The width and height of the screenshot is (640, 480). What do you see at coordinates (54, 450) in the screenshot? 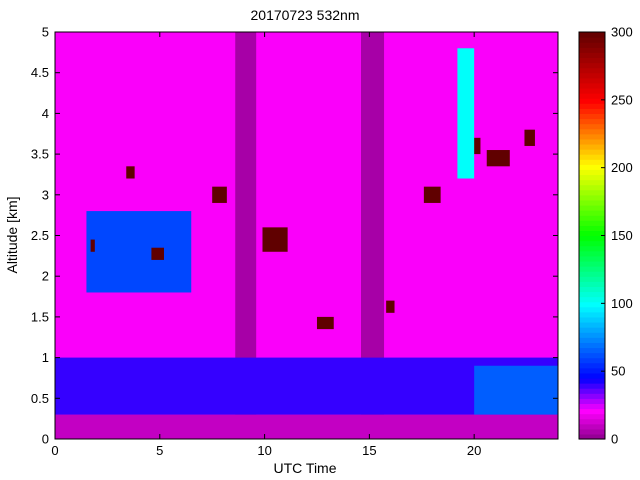
I see `x-tick-label: 0` at bounding box center [54, 450].